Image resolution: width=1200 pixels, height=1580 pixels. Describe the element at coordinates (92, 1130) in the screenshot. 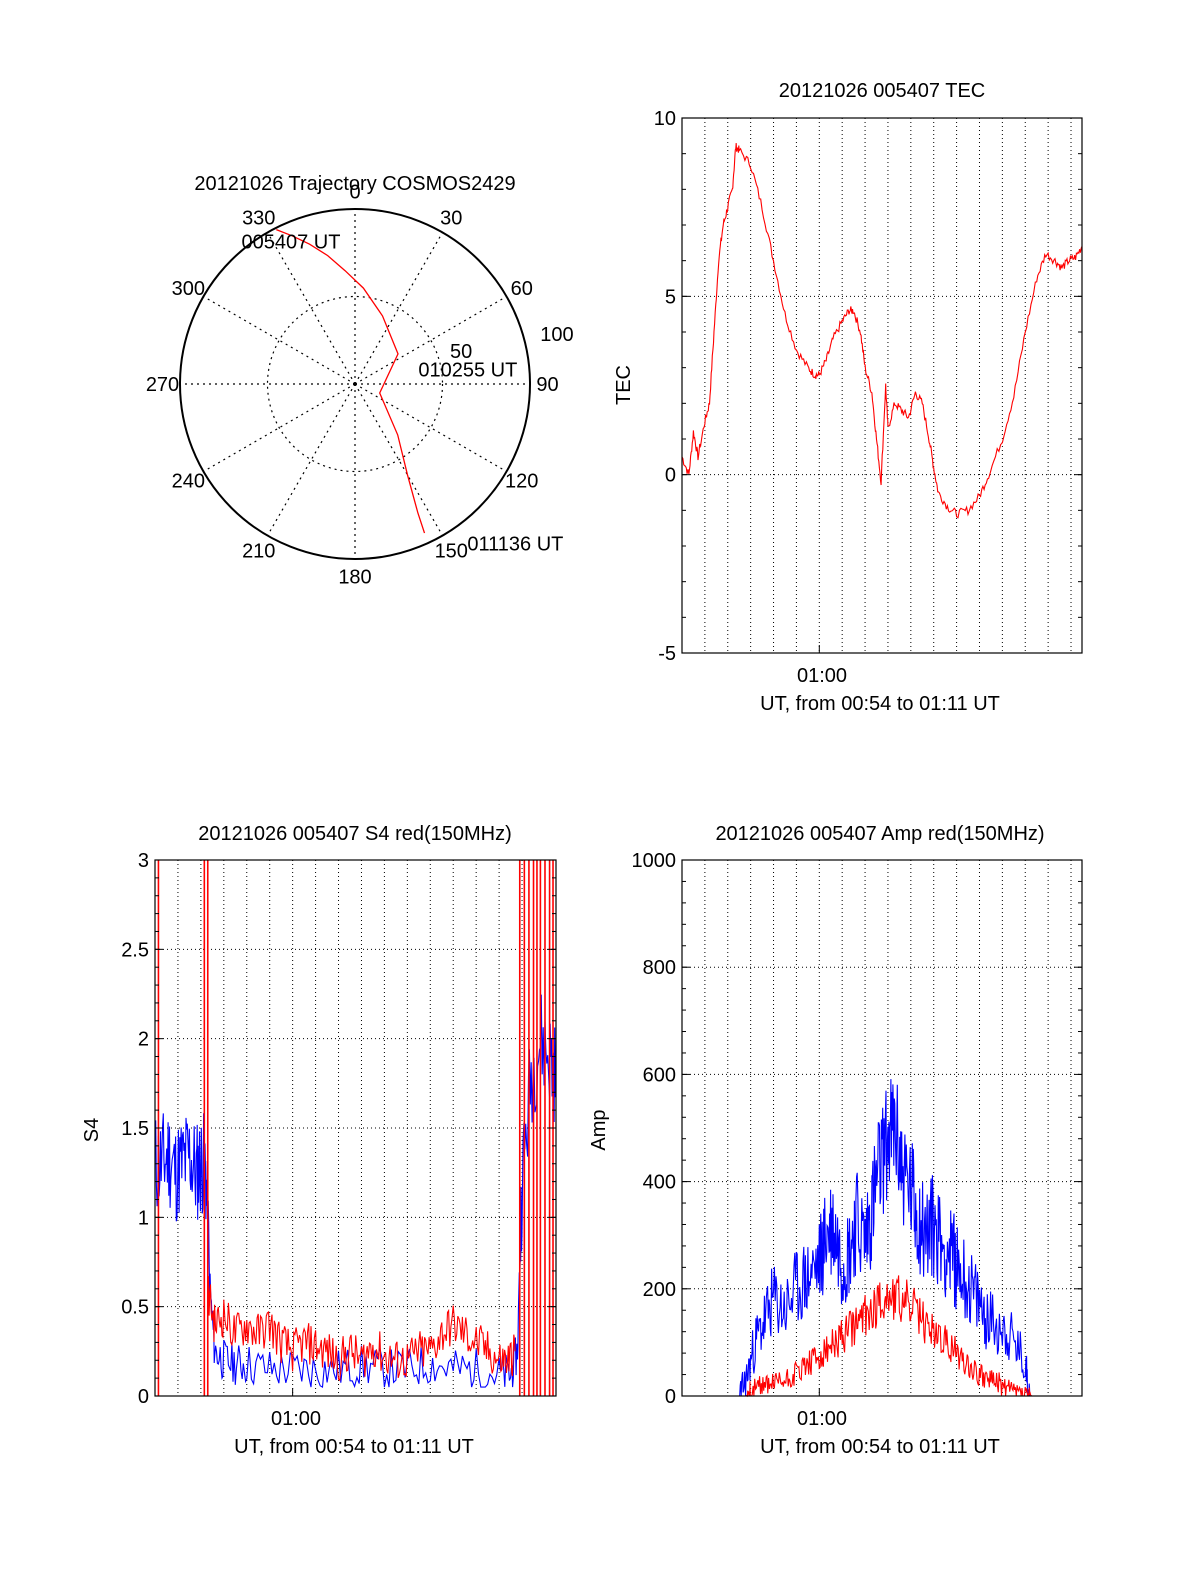

I see `s4-ylabel: S4` at that location.